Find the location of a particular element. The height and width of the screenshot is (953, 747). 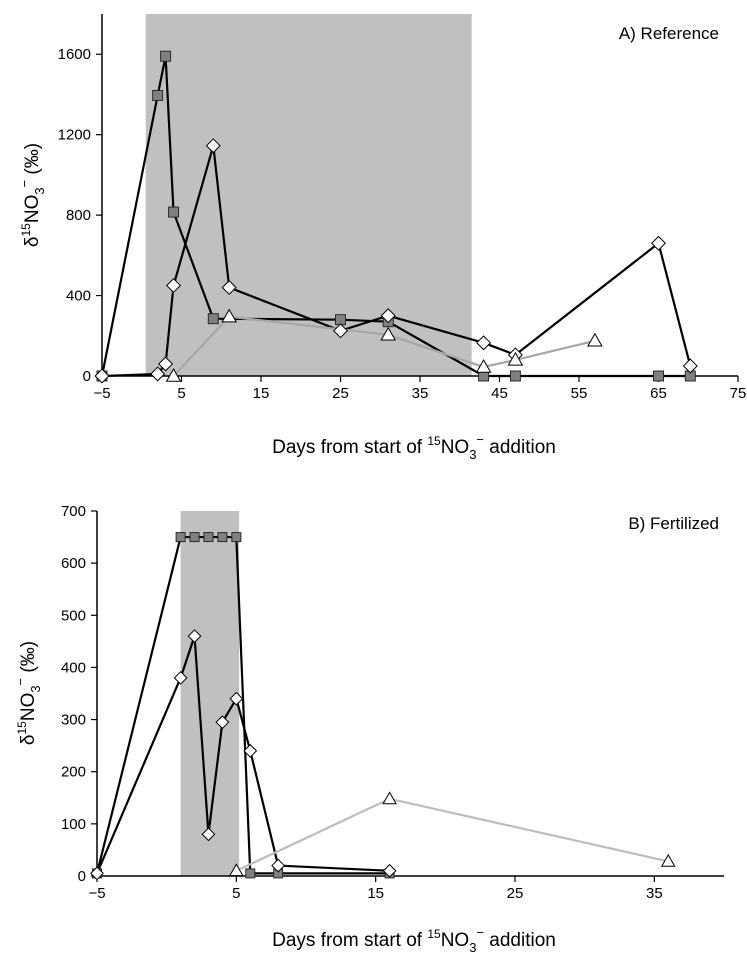

panel-b-y-axis-title: δ15NO3− (‰) is located at coordinates (28, 693).